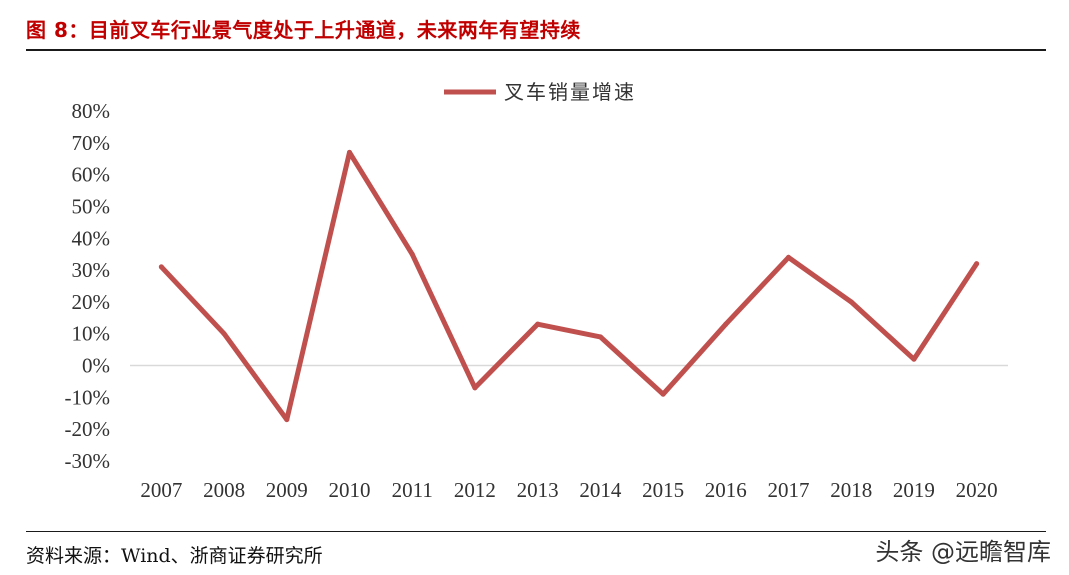 Image resolution: width=1069 pixels, height=575 pixels. Describe the element at coordinates (538, 490) in the screenshot. I see `x-tick-label: 2013` at that location.